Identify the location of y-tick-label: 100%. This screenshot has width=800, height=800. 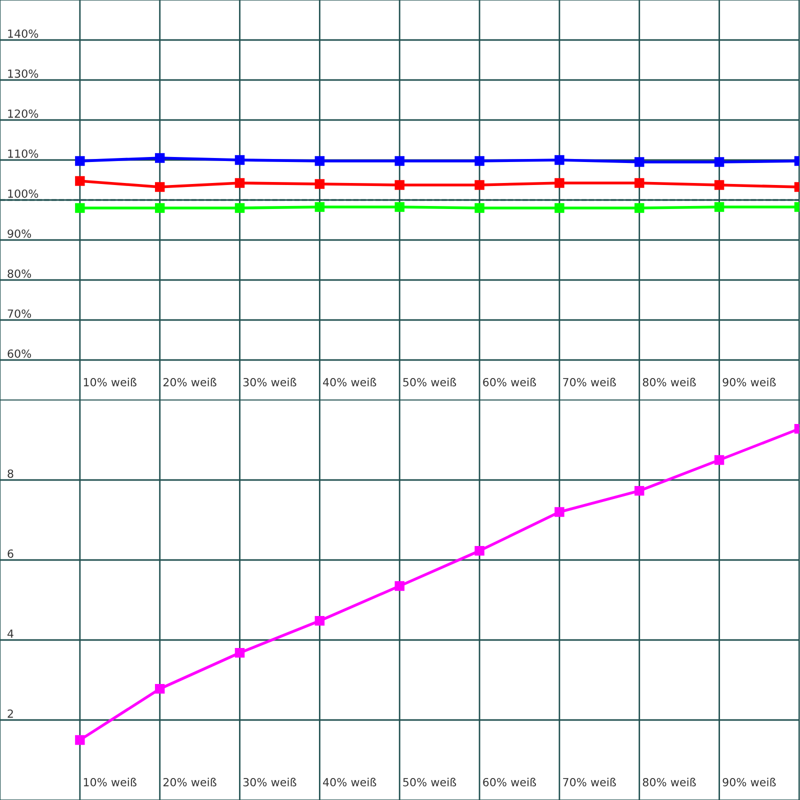
(23, 193).